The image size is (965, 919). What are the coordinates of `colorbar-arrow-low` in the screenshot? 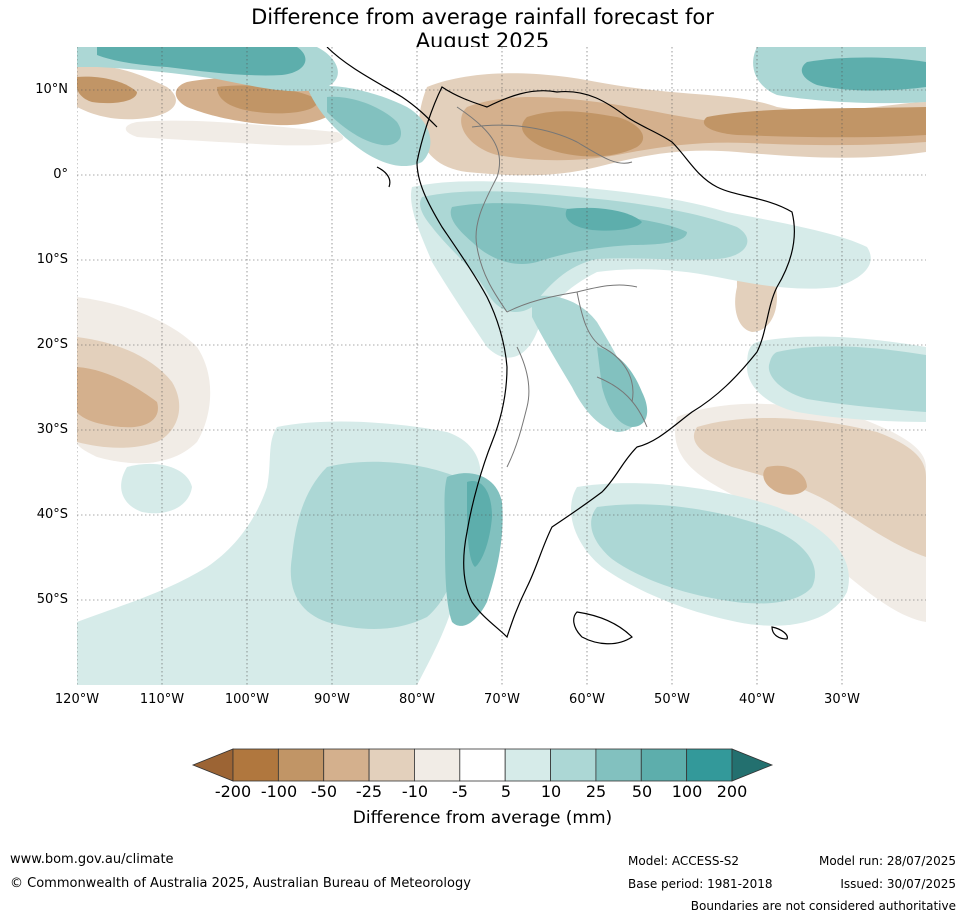 It's located at (212, 765).